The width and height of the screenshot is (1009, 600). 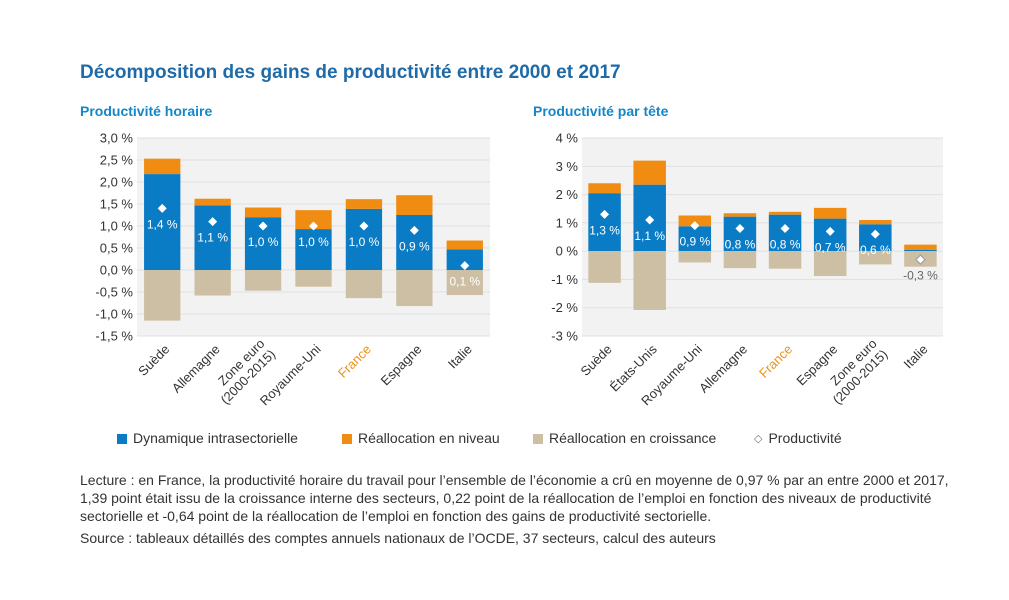 I want to click on legend-item-niveau: Réallocation en niveau, so click(x=421, y=438).